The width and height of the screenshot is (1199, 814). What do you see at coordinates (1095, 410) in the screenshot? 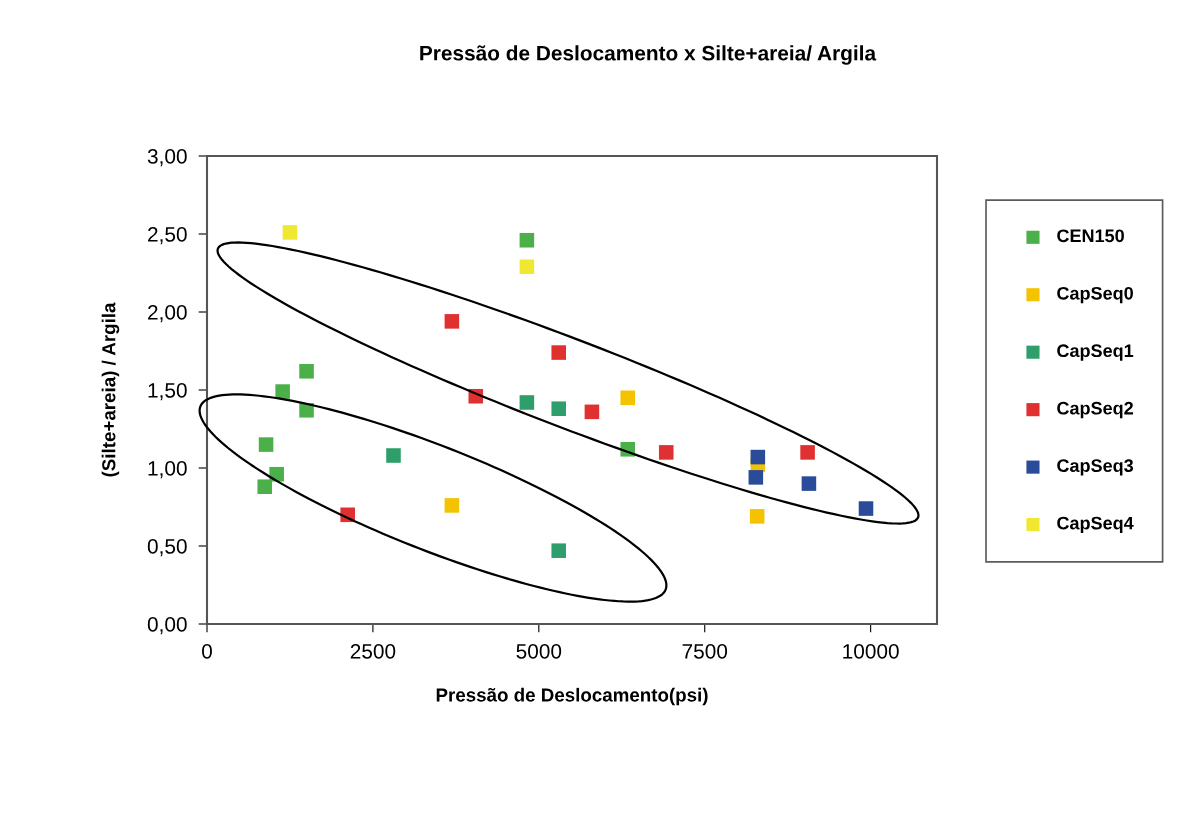
I see `legend-label: CapSeq2` at bounding box center [1095, 410].